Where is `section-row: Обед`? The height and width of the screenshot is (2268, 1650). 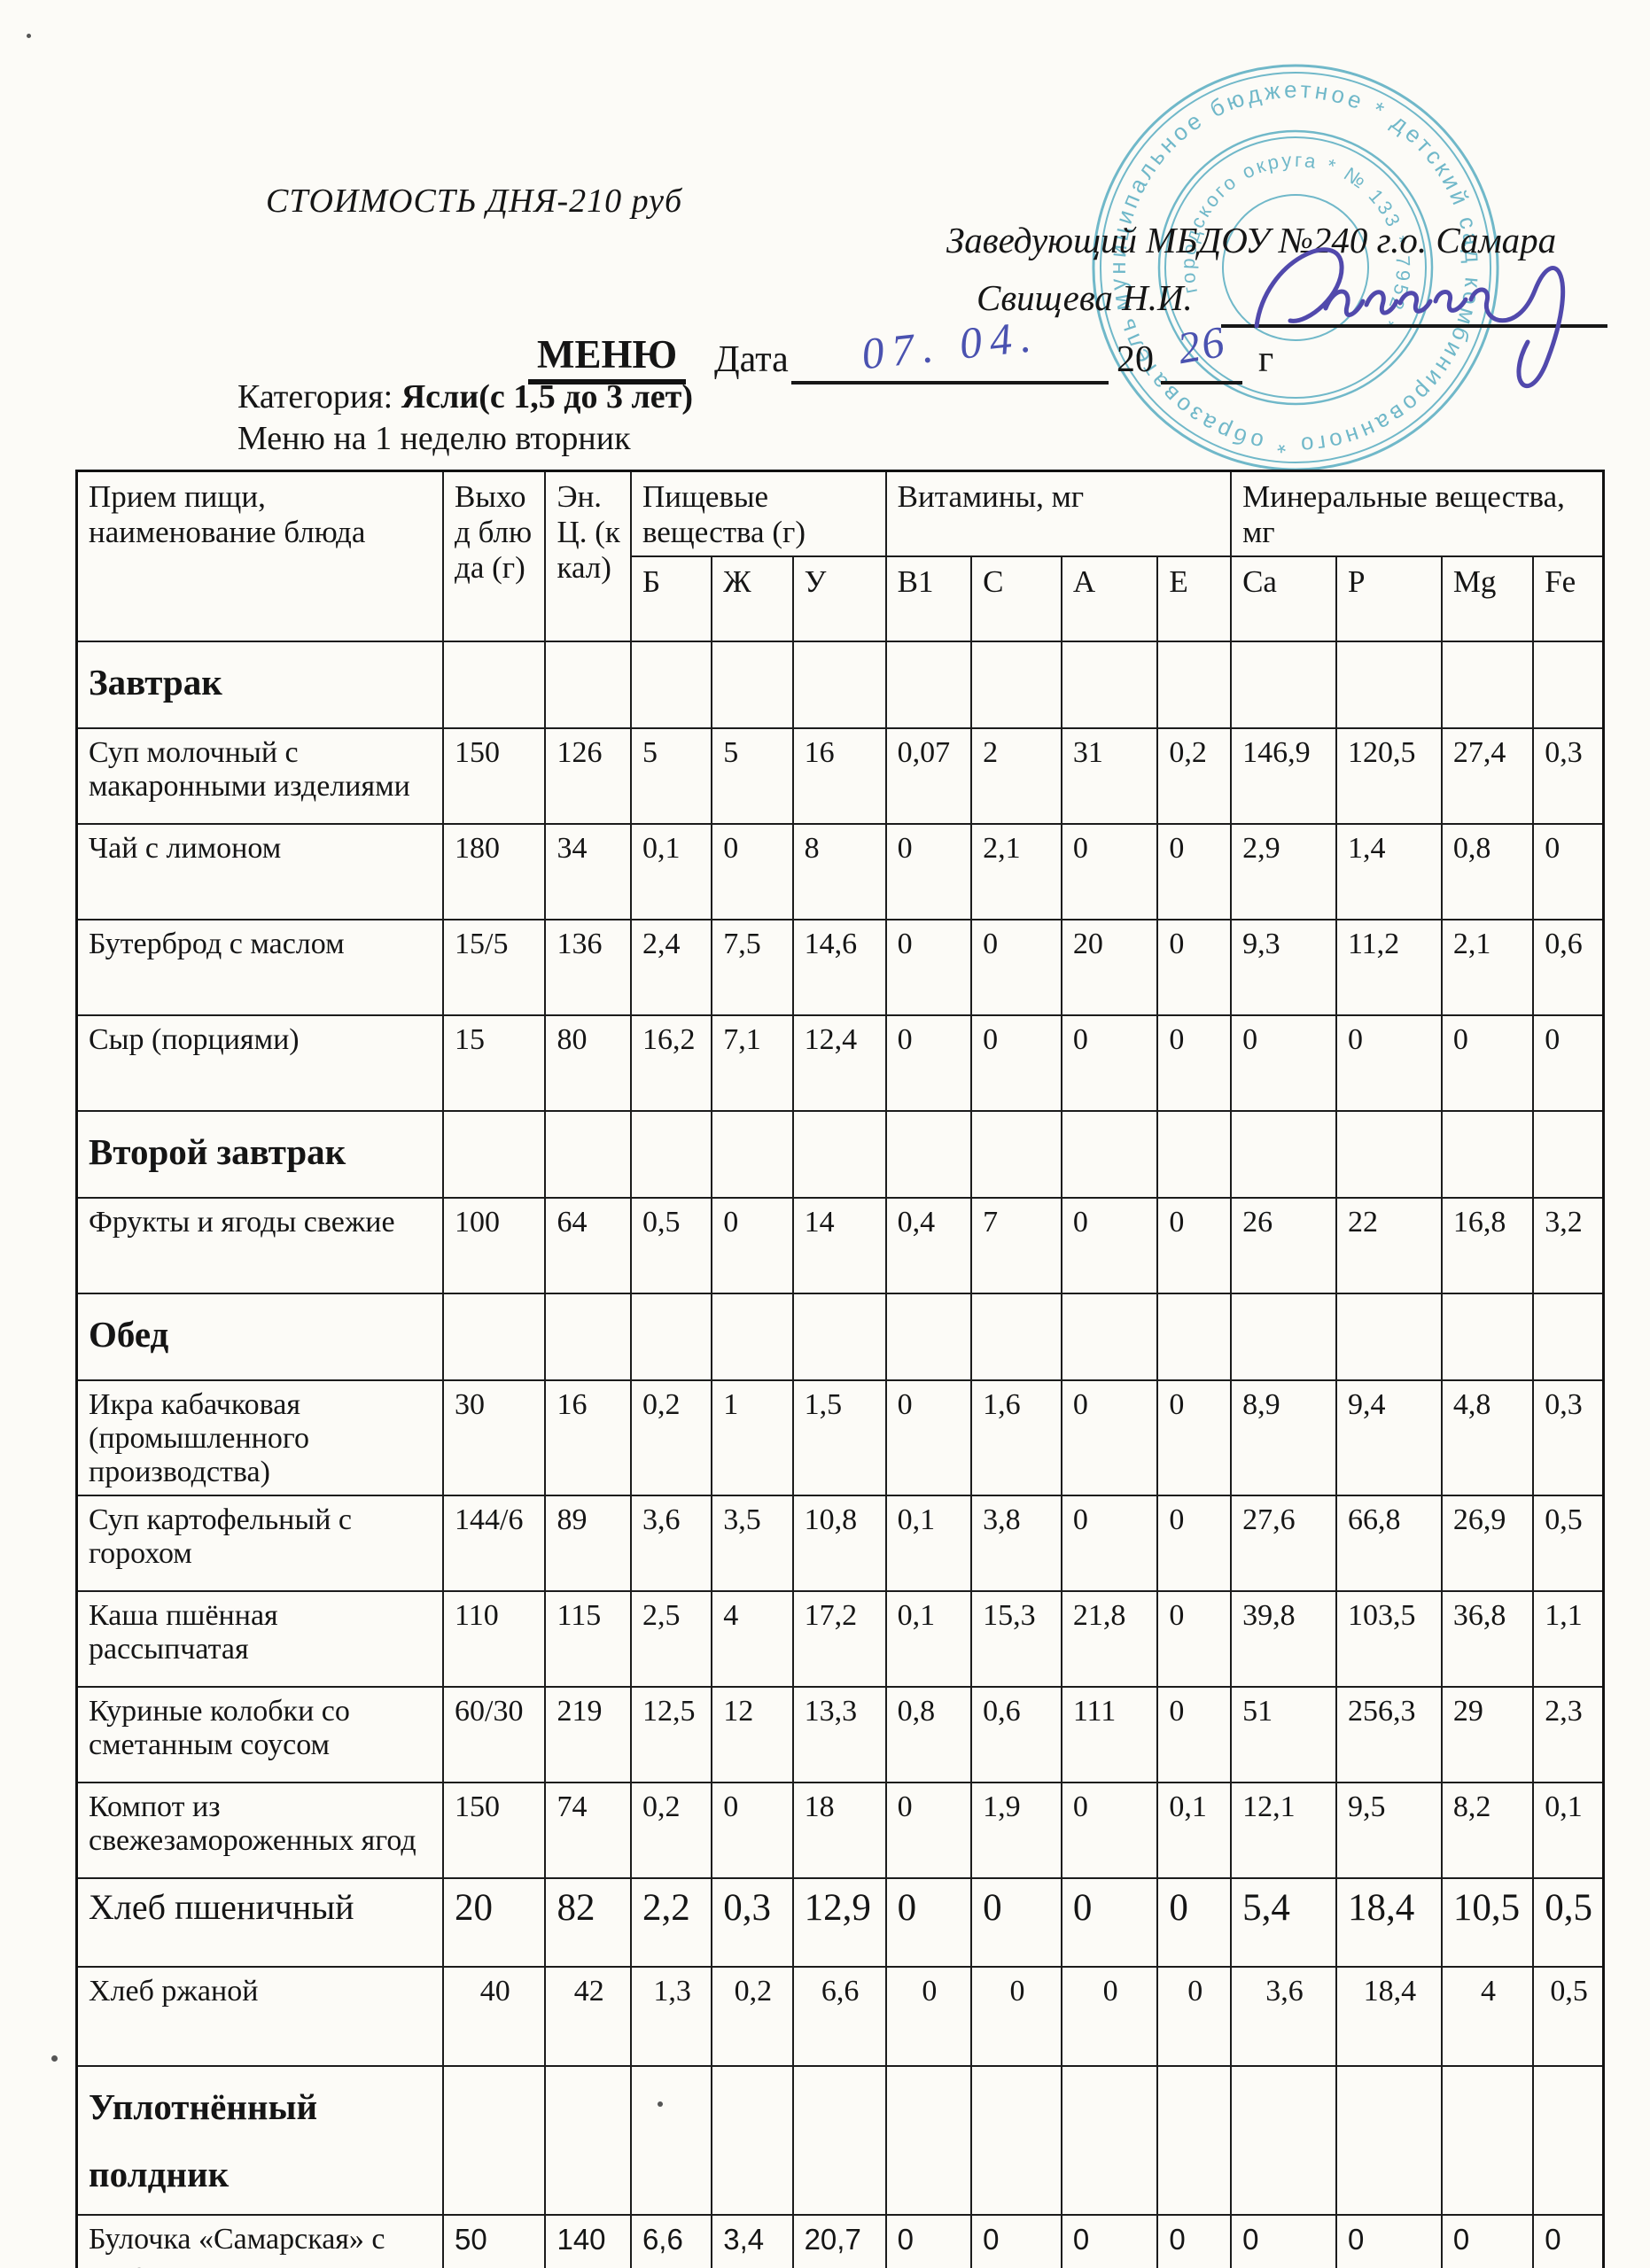 section-row: Обед is located at coordinates (840, 1337).